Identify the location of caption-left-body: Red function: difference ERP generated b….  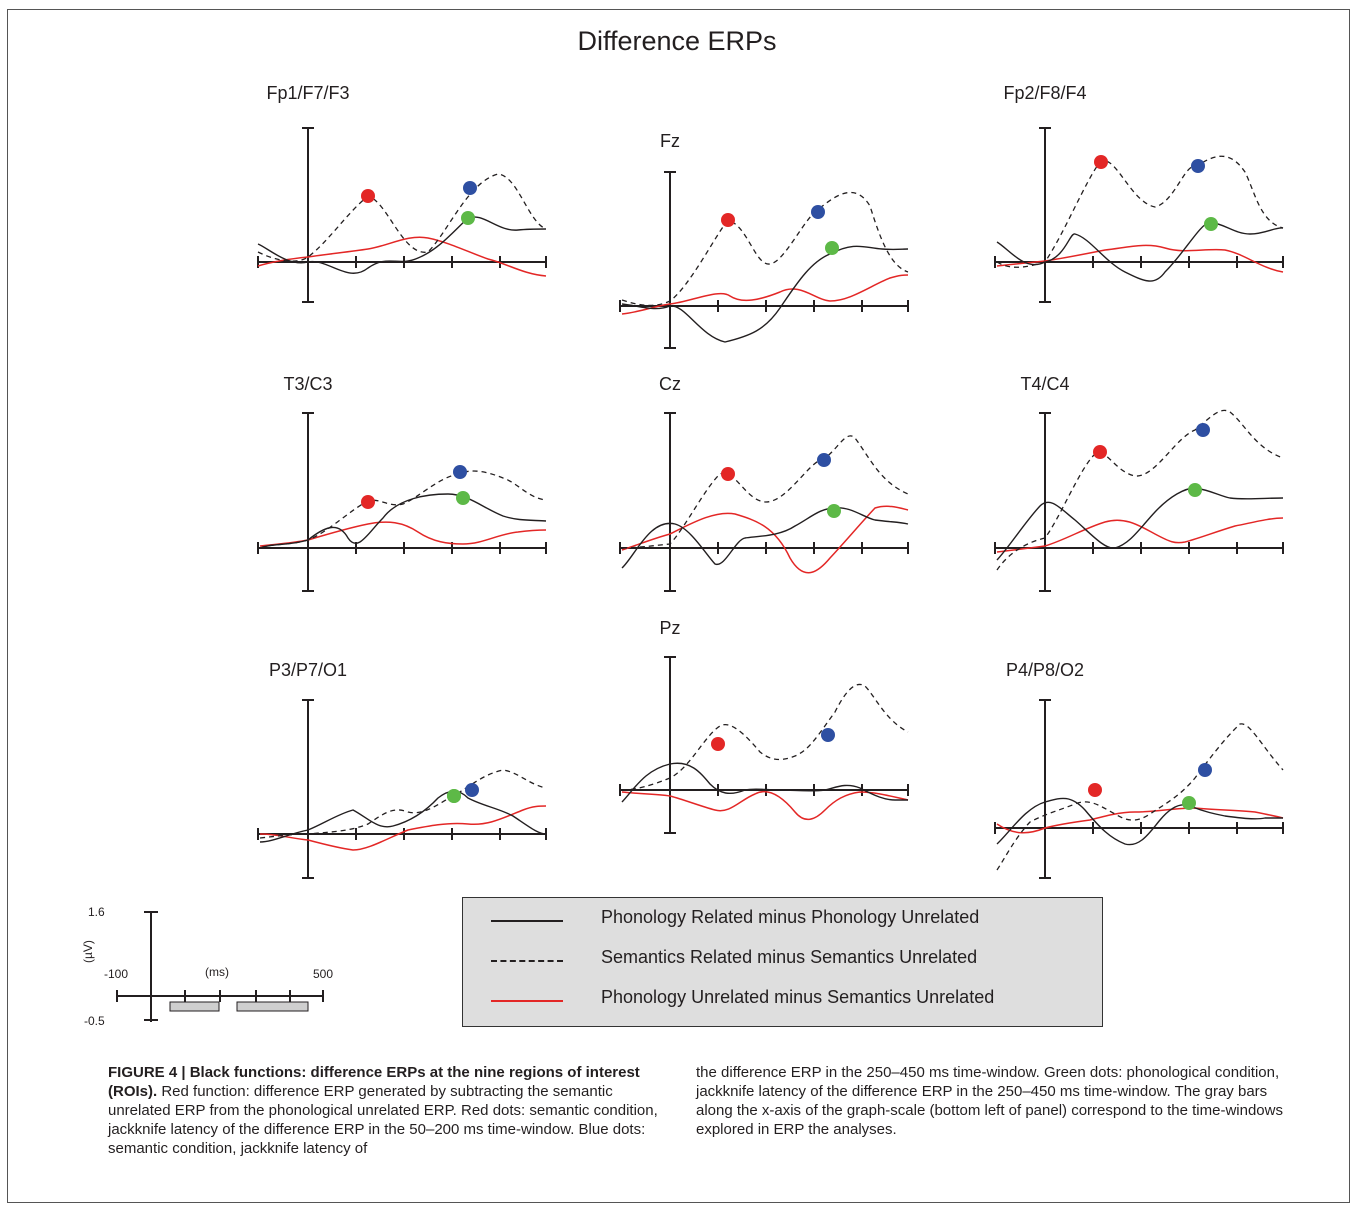
(383, 1120).